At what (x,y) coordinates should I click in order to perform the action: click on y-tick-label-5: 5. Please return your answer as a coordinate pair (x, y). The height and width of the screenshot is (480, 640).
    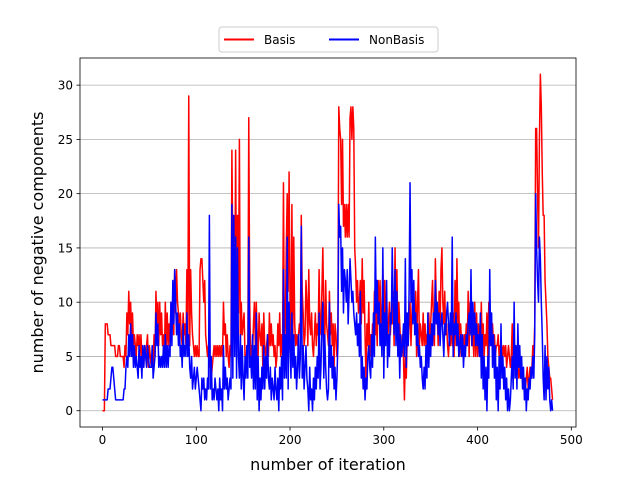
    Looking at the image, I should click on (69, 357).